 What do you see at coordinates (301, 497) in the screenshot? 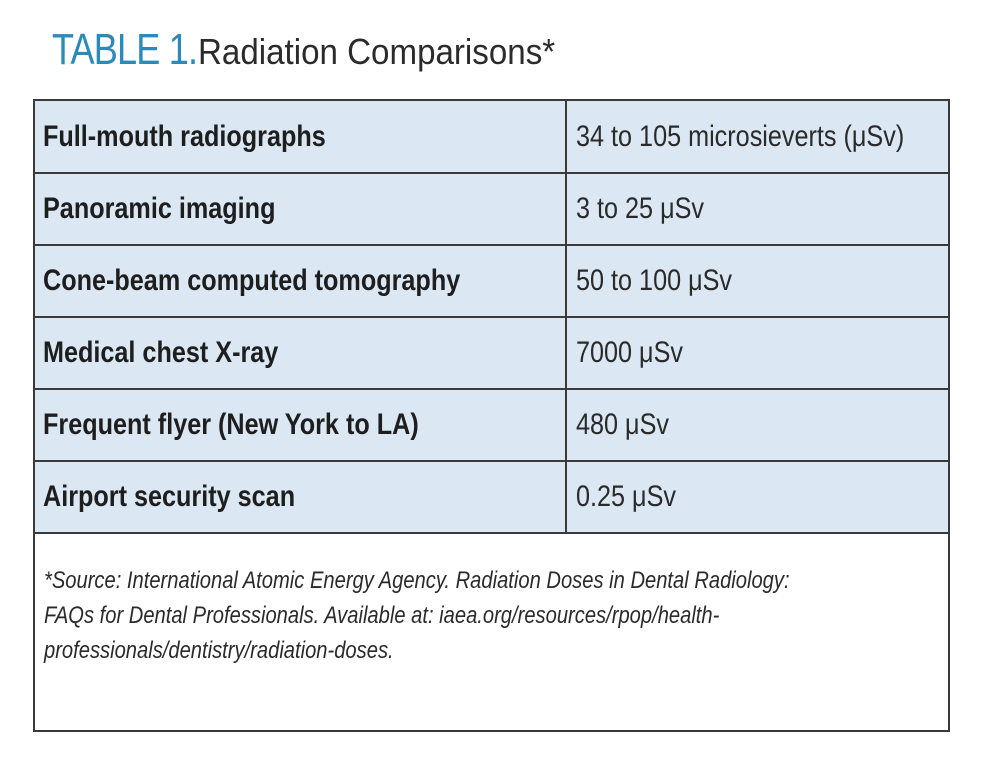
I see `table-cell-label: Airport security scan` at bounding box center [301, 497].